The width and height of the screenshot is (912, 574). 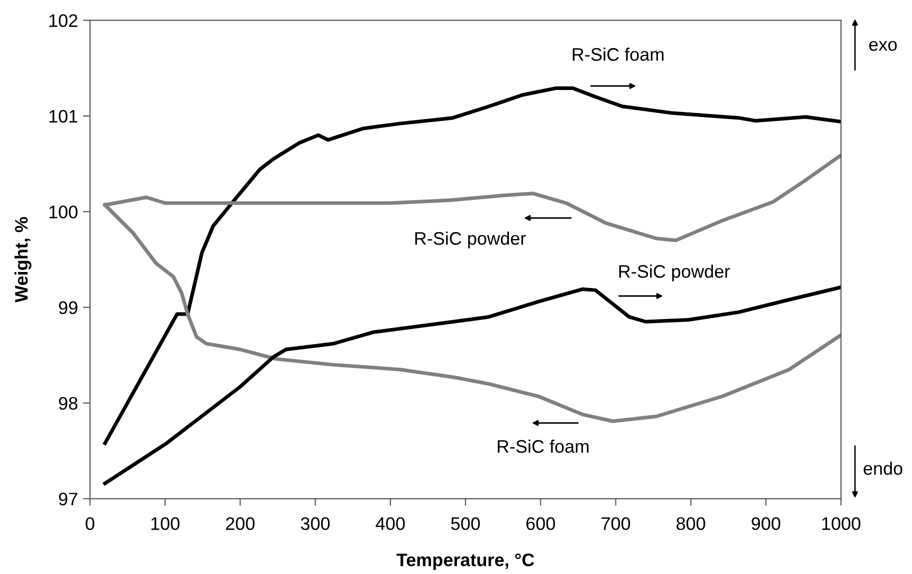 I want to click on x-tick-label: 700, so click(x=616, y=523).